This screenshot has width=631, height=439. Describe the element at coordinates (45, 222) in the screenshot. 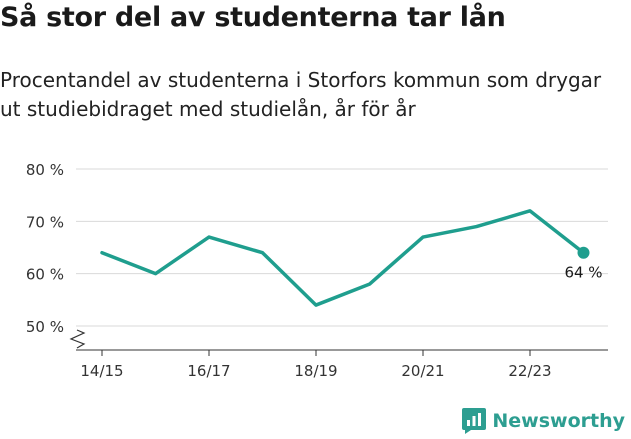

I see `y-tick-label: 70 %` at that location.